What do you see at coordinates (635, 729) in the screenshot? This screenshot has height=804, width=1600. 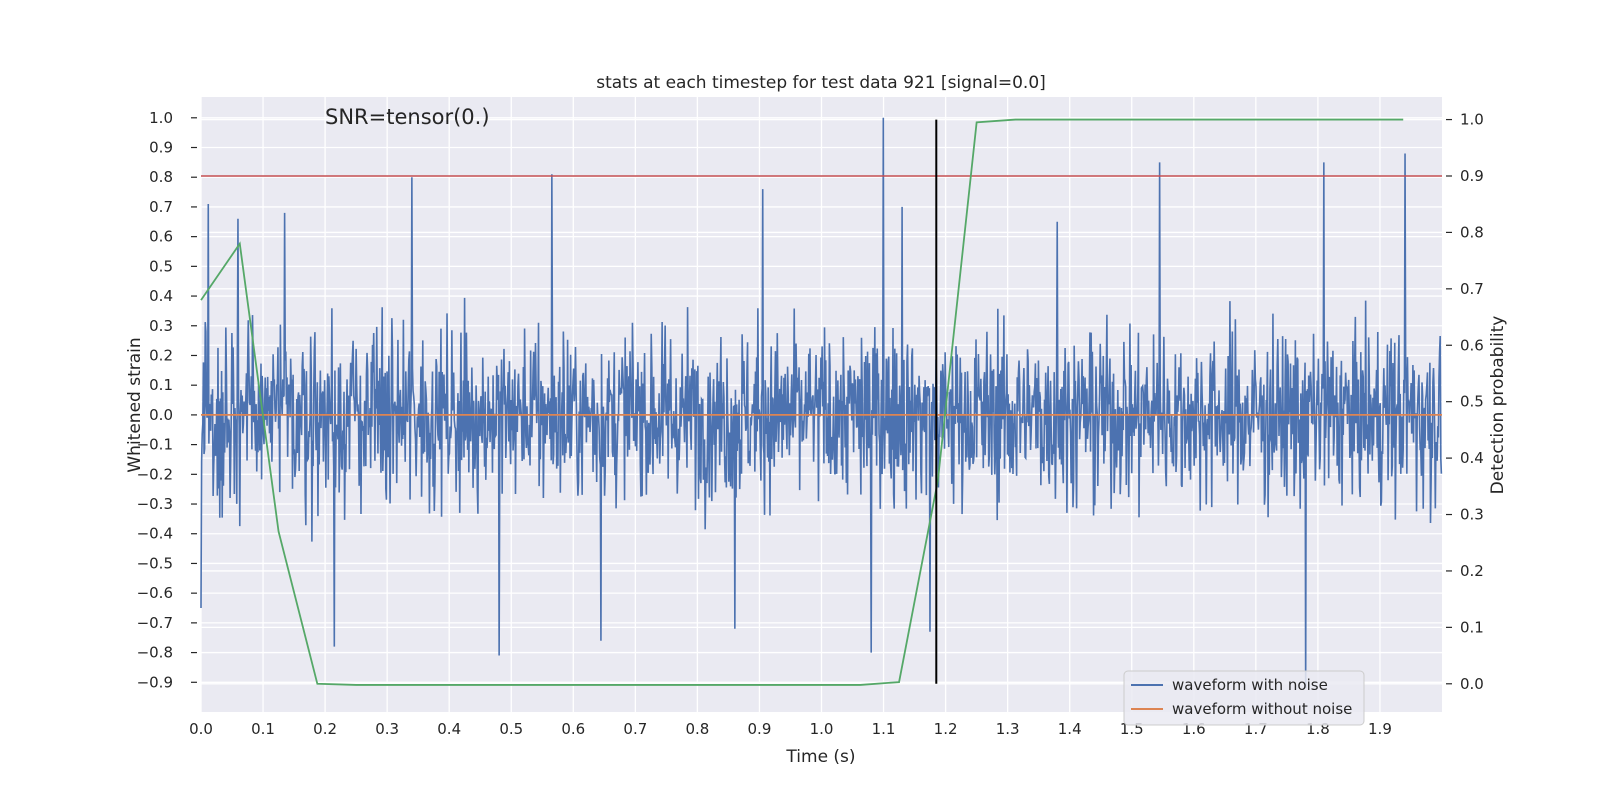 I see `x-tick-label: 0.7` at bounding box center [635, 729].